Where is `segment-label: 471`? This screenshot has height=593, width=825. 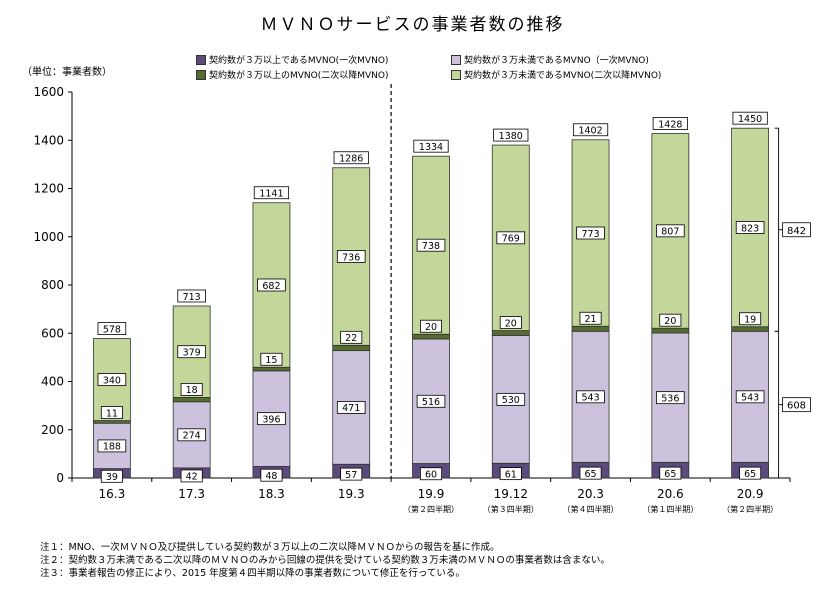
segment-label: 471 is located at coordinates (351, 408).